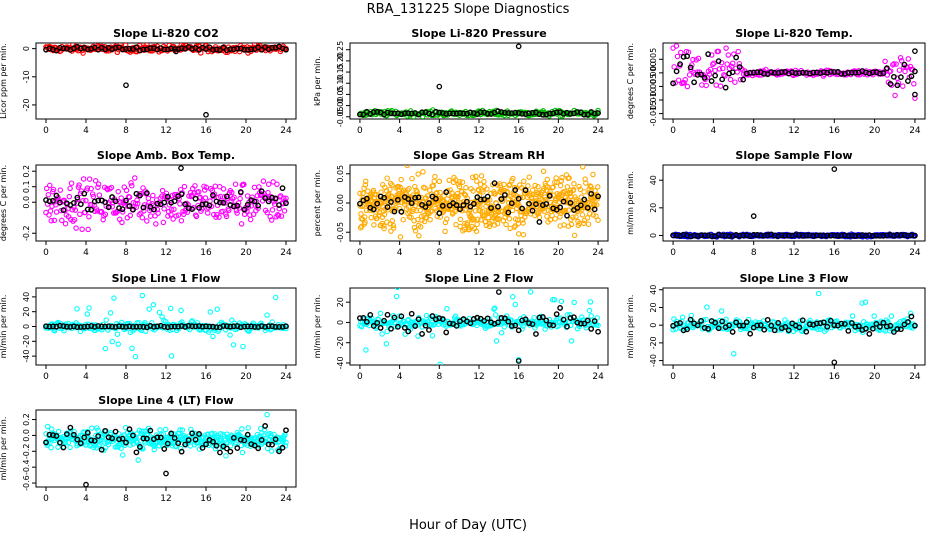  I want to click on y-tick-label: 40, so click(653, 180).